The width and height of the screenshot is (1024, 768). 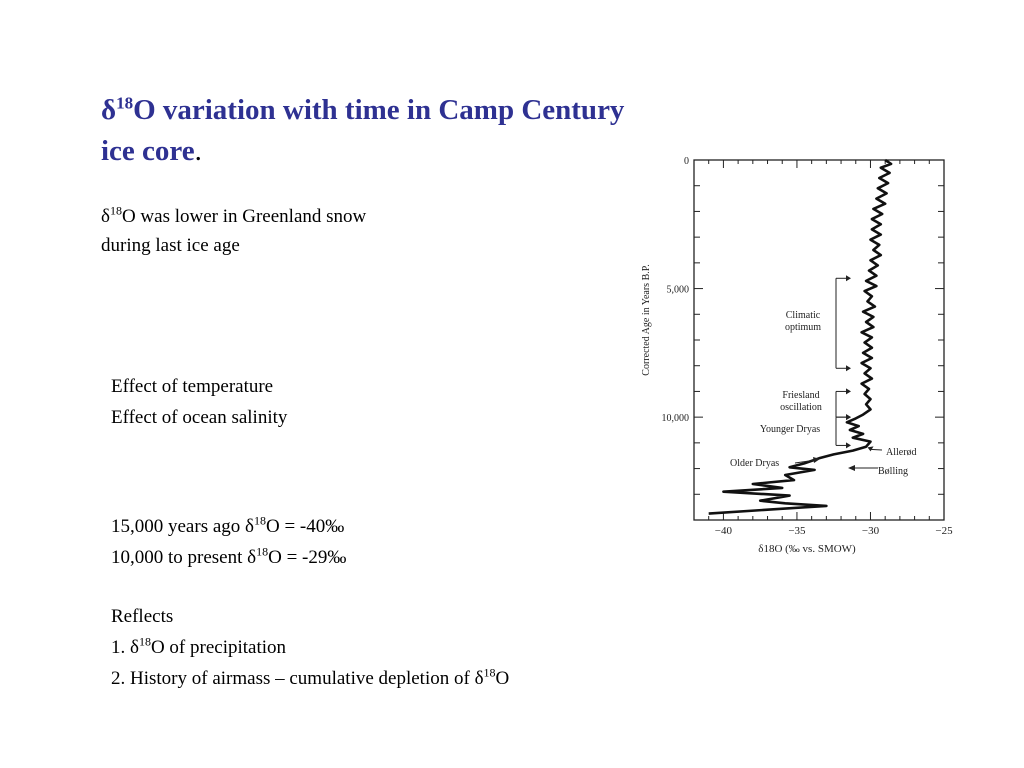 I want to click on annotation-allerod: Allerød, so click(x=901, y=452).